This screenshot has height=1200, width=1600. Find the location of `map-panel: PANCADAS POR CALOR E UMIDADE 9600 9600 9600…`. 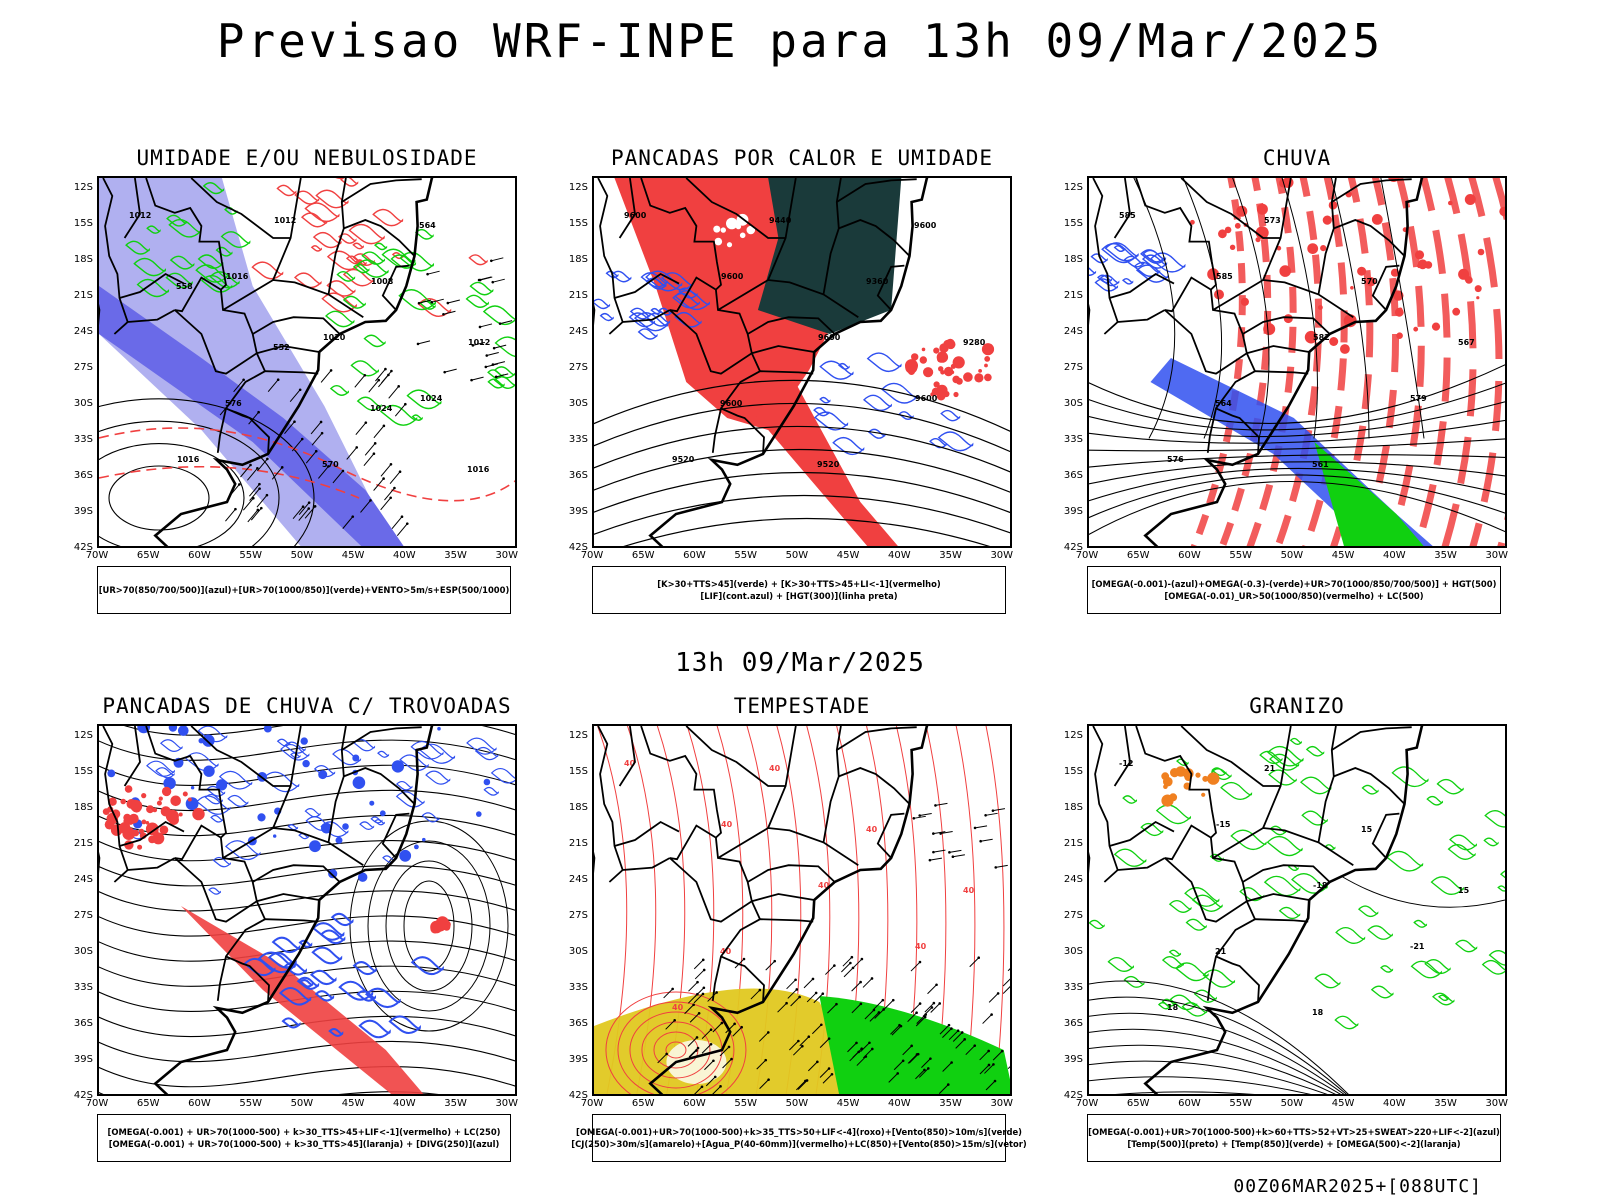

map-panel: PANCADAS POR CALOR E UMIDADE 9600 9600 9600… is located at coordinates (792, 386).